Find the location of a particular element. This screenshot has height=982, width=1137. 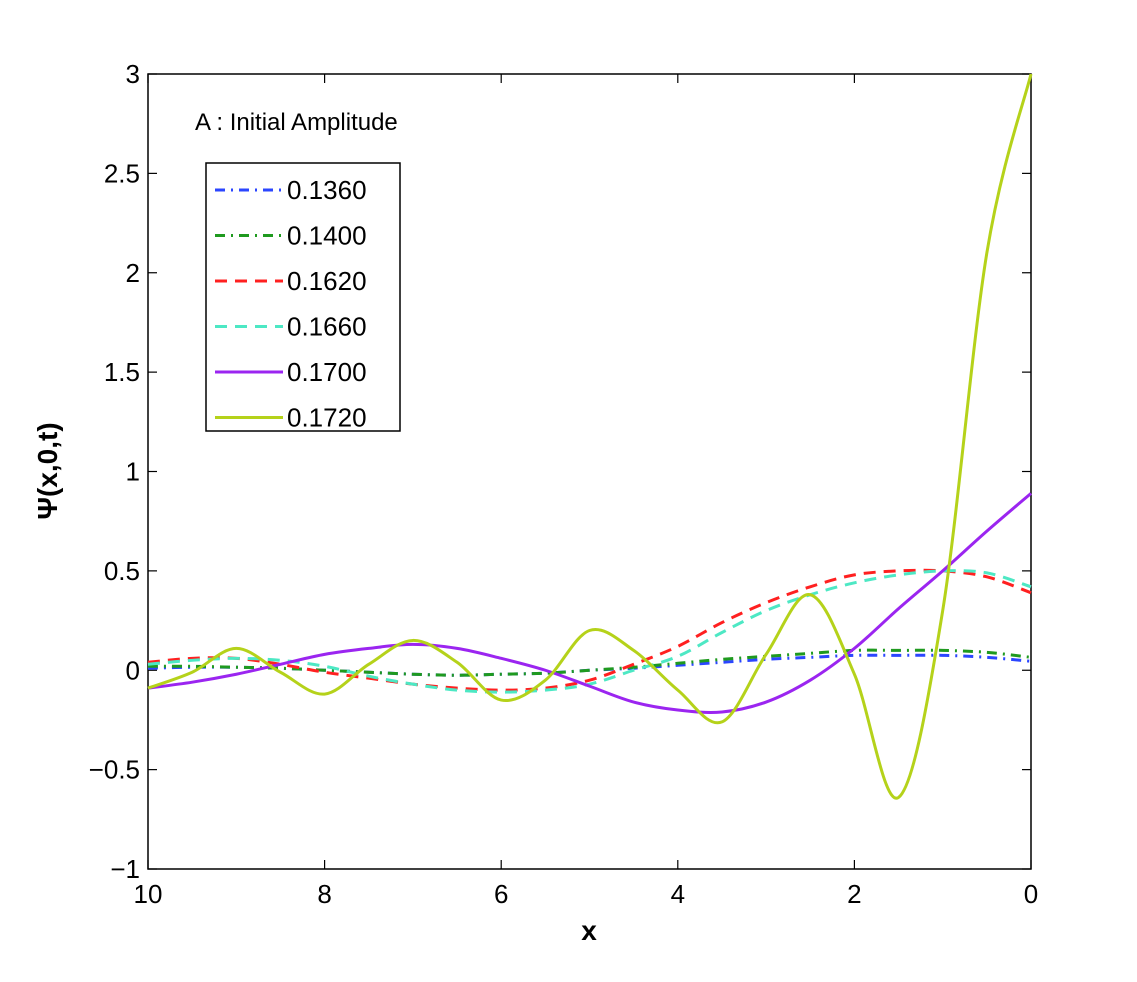

annotation-text: A : Initial Amplitude is located at coordinates (296, 122).